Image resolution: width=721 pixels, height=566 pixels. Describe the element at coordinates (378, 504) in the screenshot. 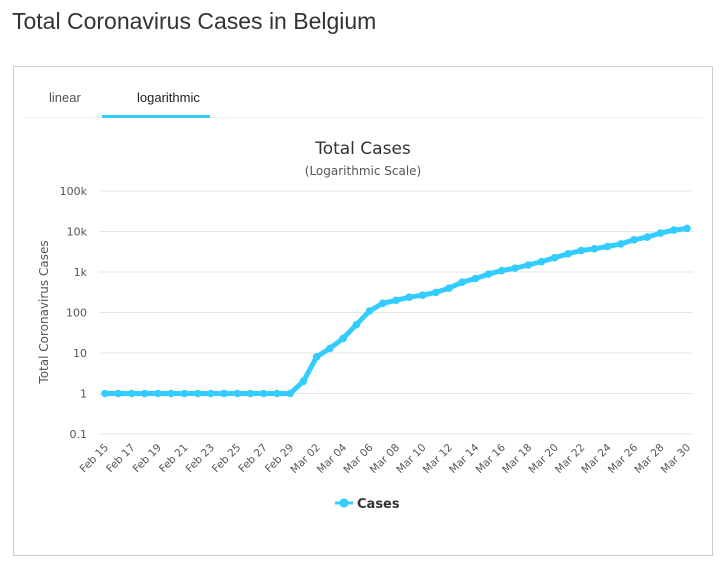

I see `legend-label: Cases` at that location.